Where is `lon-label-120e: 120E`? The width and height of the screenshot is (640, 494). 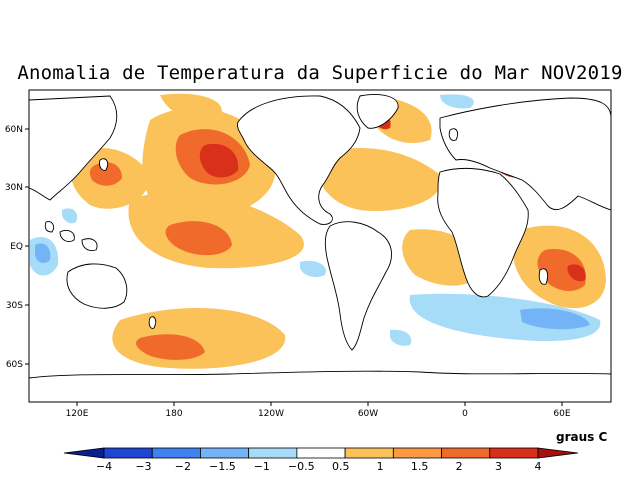 lon-label-120e: 120E is located at coordinates (77, 414).